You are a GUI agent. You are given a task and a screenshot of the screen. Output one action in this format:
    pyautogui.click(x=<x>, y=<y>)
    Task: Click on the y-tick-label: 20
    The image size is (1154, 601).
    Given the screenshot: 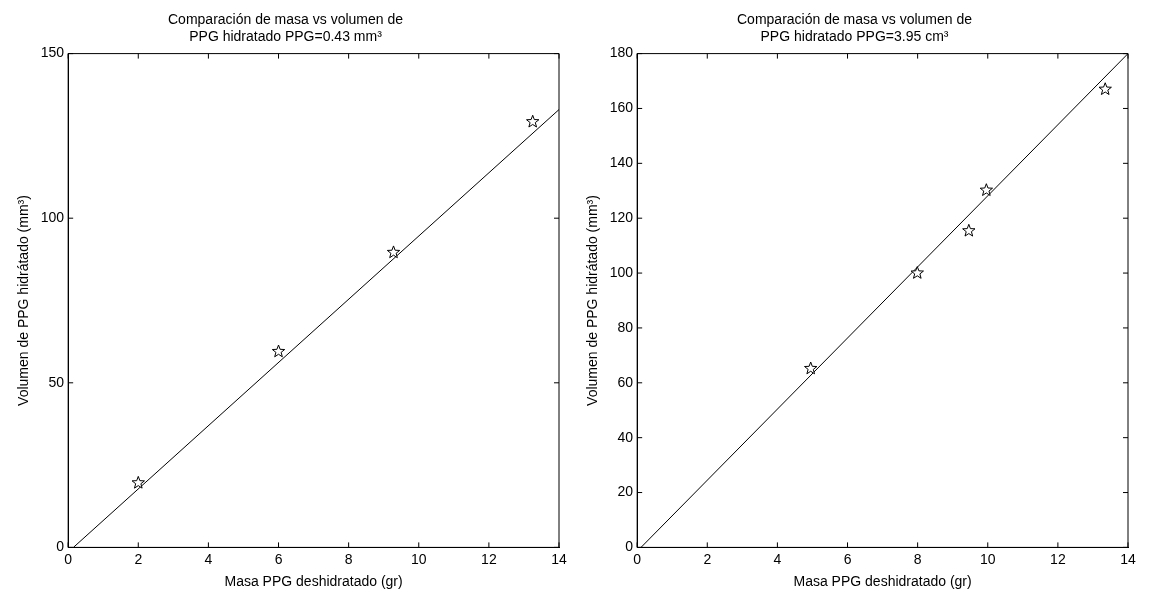 What is the action you would take?
    pyautogui.click(x=625, y=491)
    